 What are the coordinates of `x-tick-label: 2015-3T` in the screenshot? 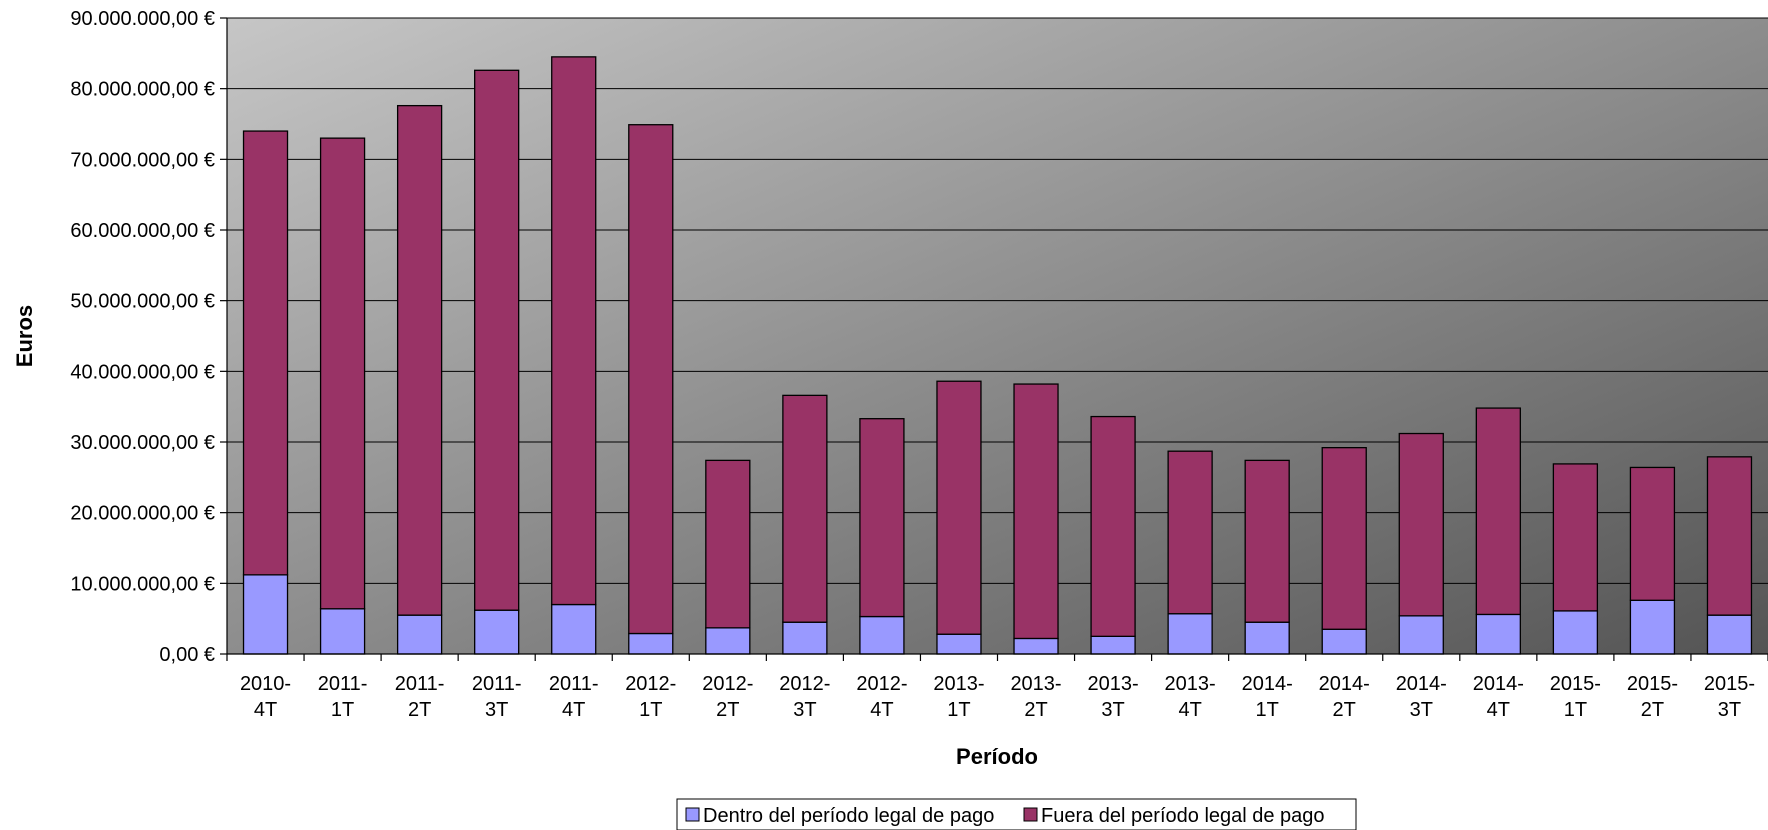 It's located at (1729, 697).